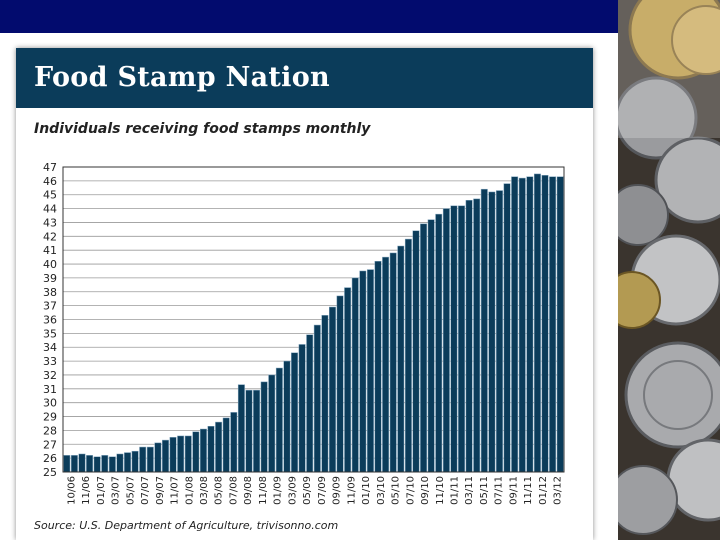  I want to click on y-tick-label: 39, so click(50, 278).